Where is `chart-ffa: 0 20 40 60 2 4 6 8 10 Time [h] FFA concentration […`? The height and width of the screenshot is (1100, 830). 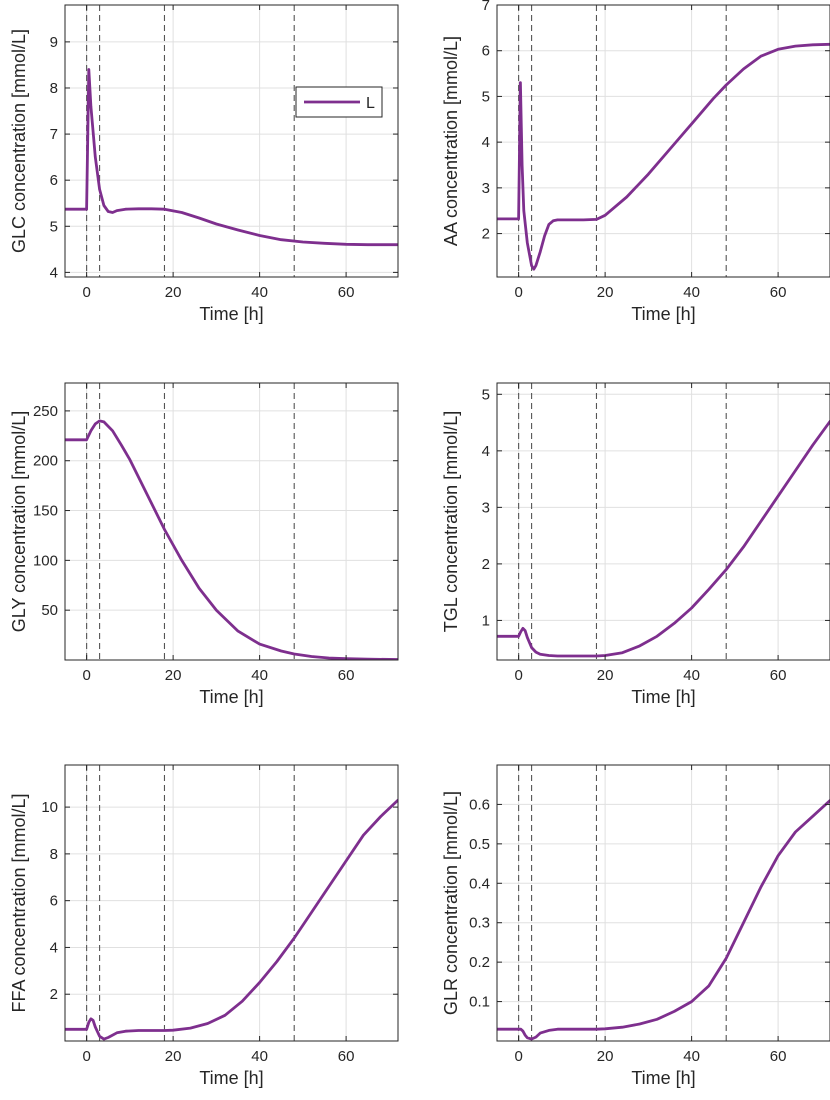
chart-ffa: 0 20 40 60 2 4 6 8 10 Time [h] FFA concentration [… is located at coordinates (204, 926).